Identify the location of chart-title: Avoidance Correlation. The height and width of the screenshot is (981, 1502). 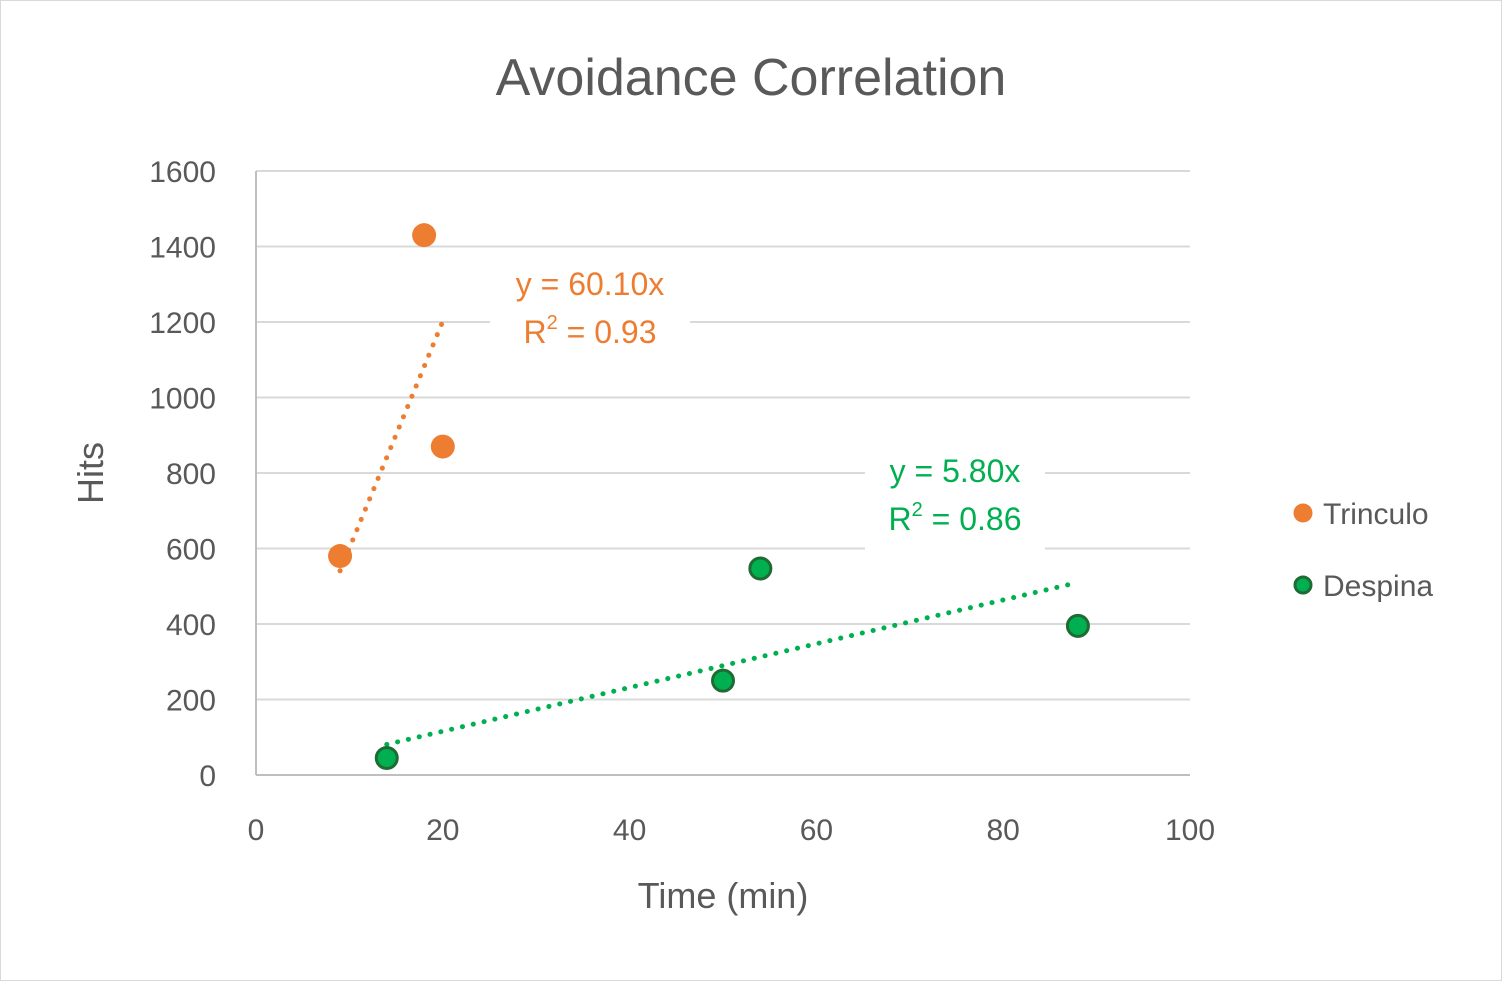
(751, 78).